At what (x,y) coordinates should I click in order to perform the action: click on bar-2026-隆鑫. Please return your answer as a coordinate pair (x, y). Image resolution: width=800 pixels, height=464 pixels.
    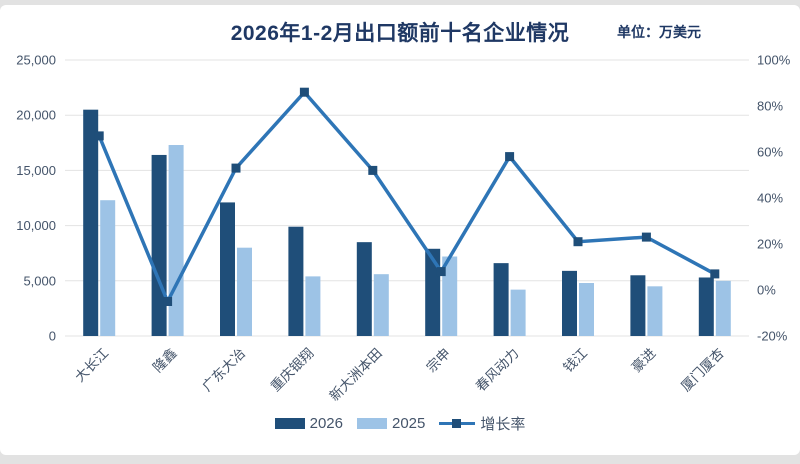
    Looking at the image, I should click on (159, 245).